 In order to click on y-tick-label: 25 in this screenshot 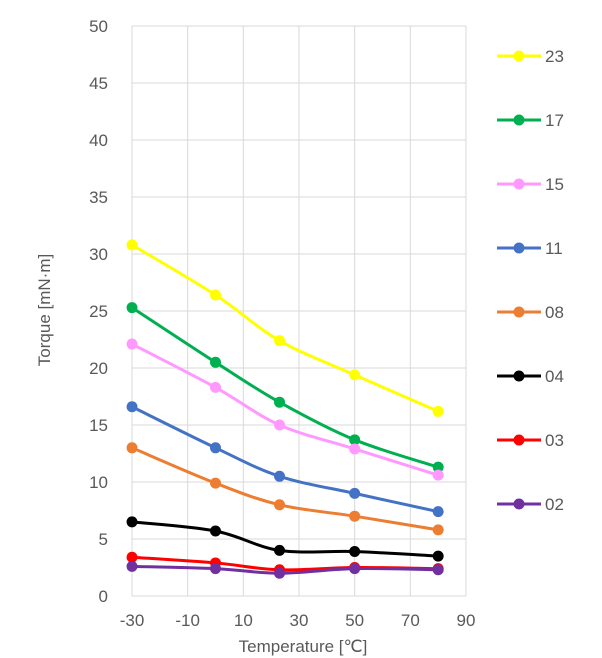, I will do `click(98, 311)`.